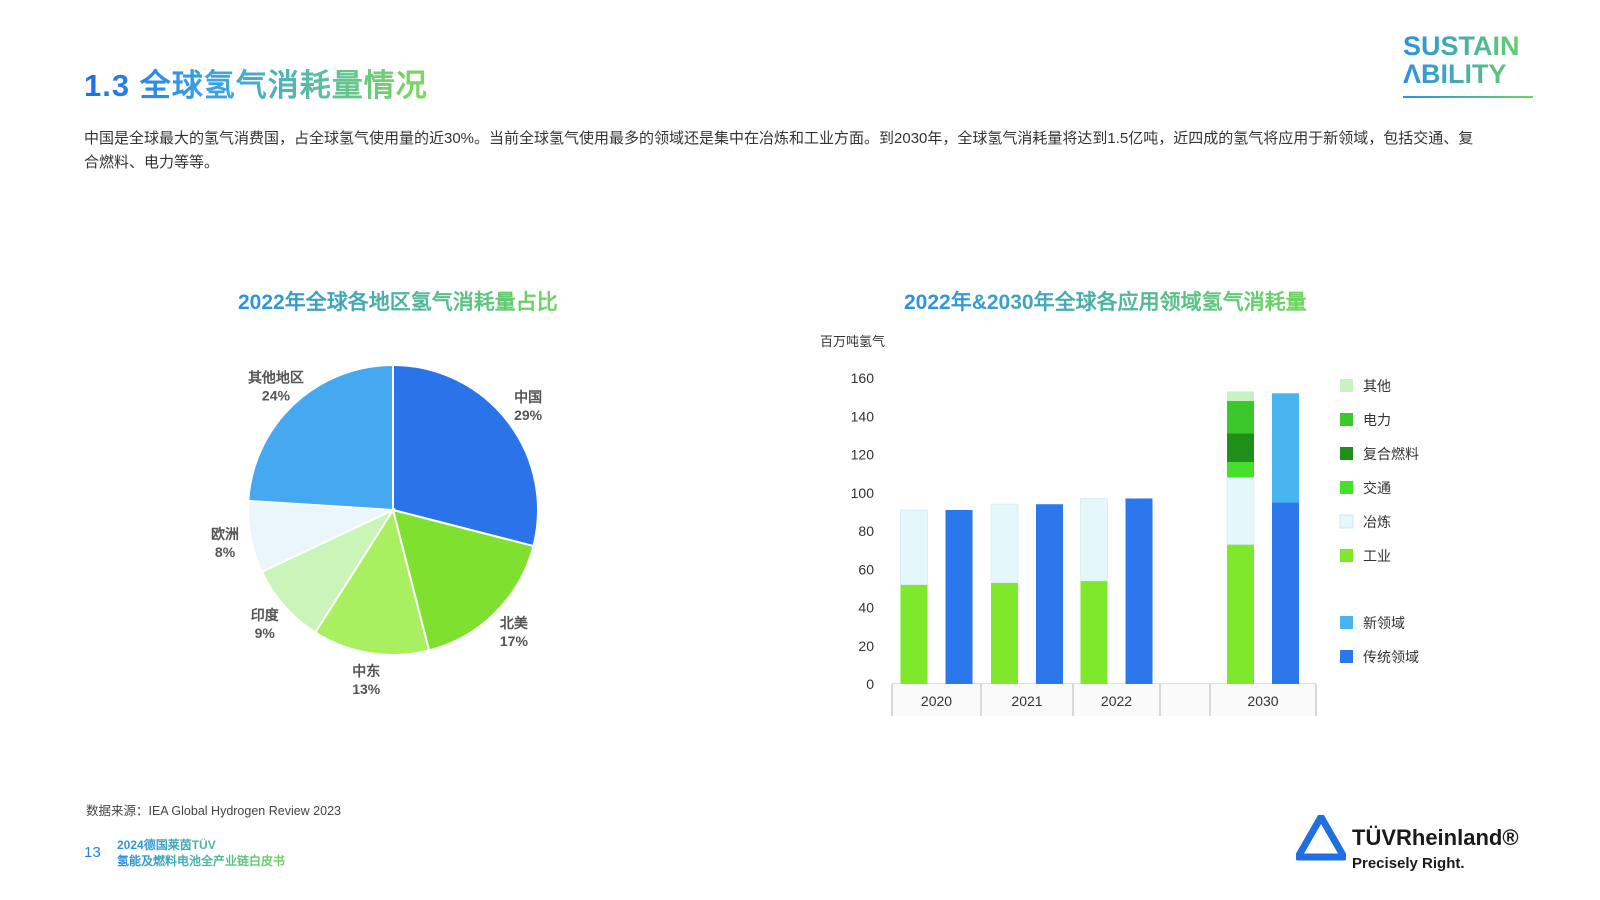  What do you see at coordinates (1469, 74) in the screenshot?
I see `logo-line-2: ΛBILITY` at bounding box center [1469, 74].